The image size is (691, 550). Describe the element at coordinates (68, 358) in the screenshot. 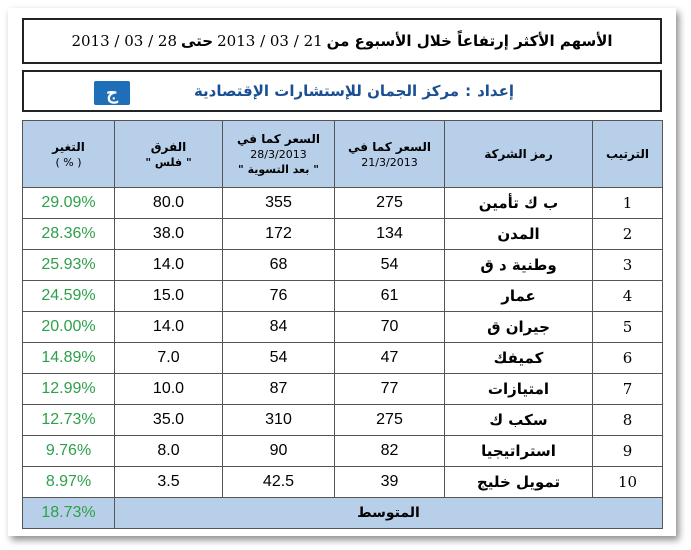

I see `row-change: 14.89%` at that location.